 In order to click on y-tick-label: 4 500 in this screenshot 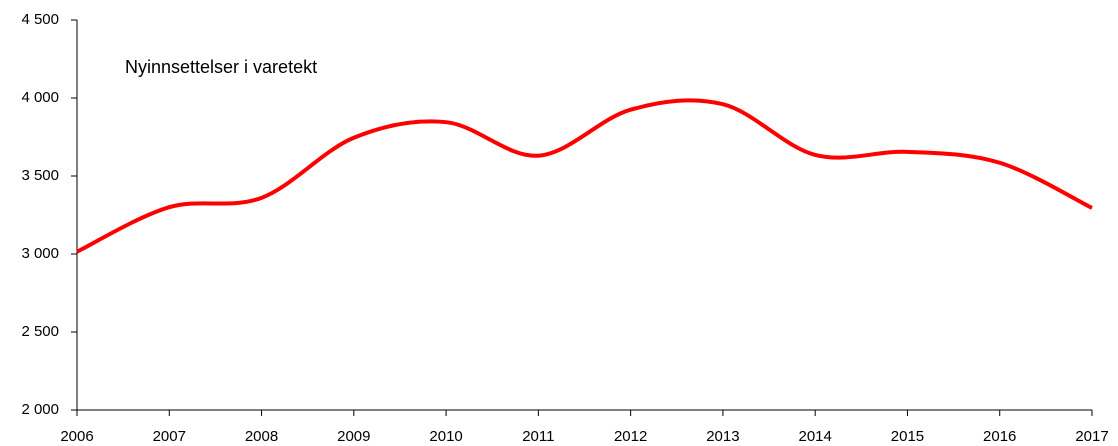, I will do `click(40, 19)`.